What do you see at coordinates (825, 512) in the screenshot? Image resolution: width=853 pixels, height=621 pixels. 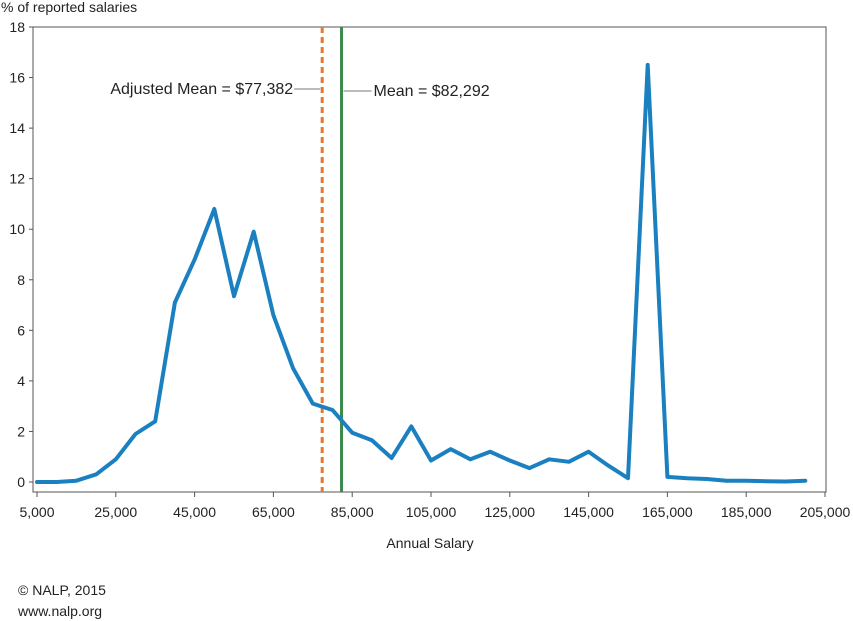 I see `x-tick-label: 205,000` at bounding box center [825, 512].